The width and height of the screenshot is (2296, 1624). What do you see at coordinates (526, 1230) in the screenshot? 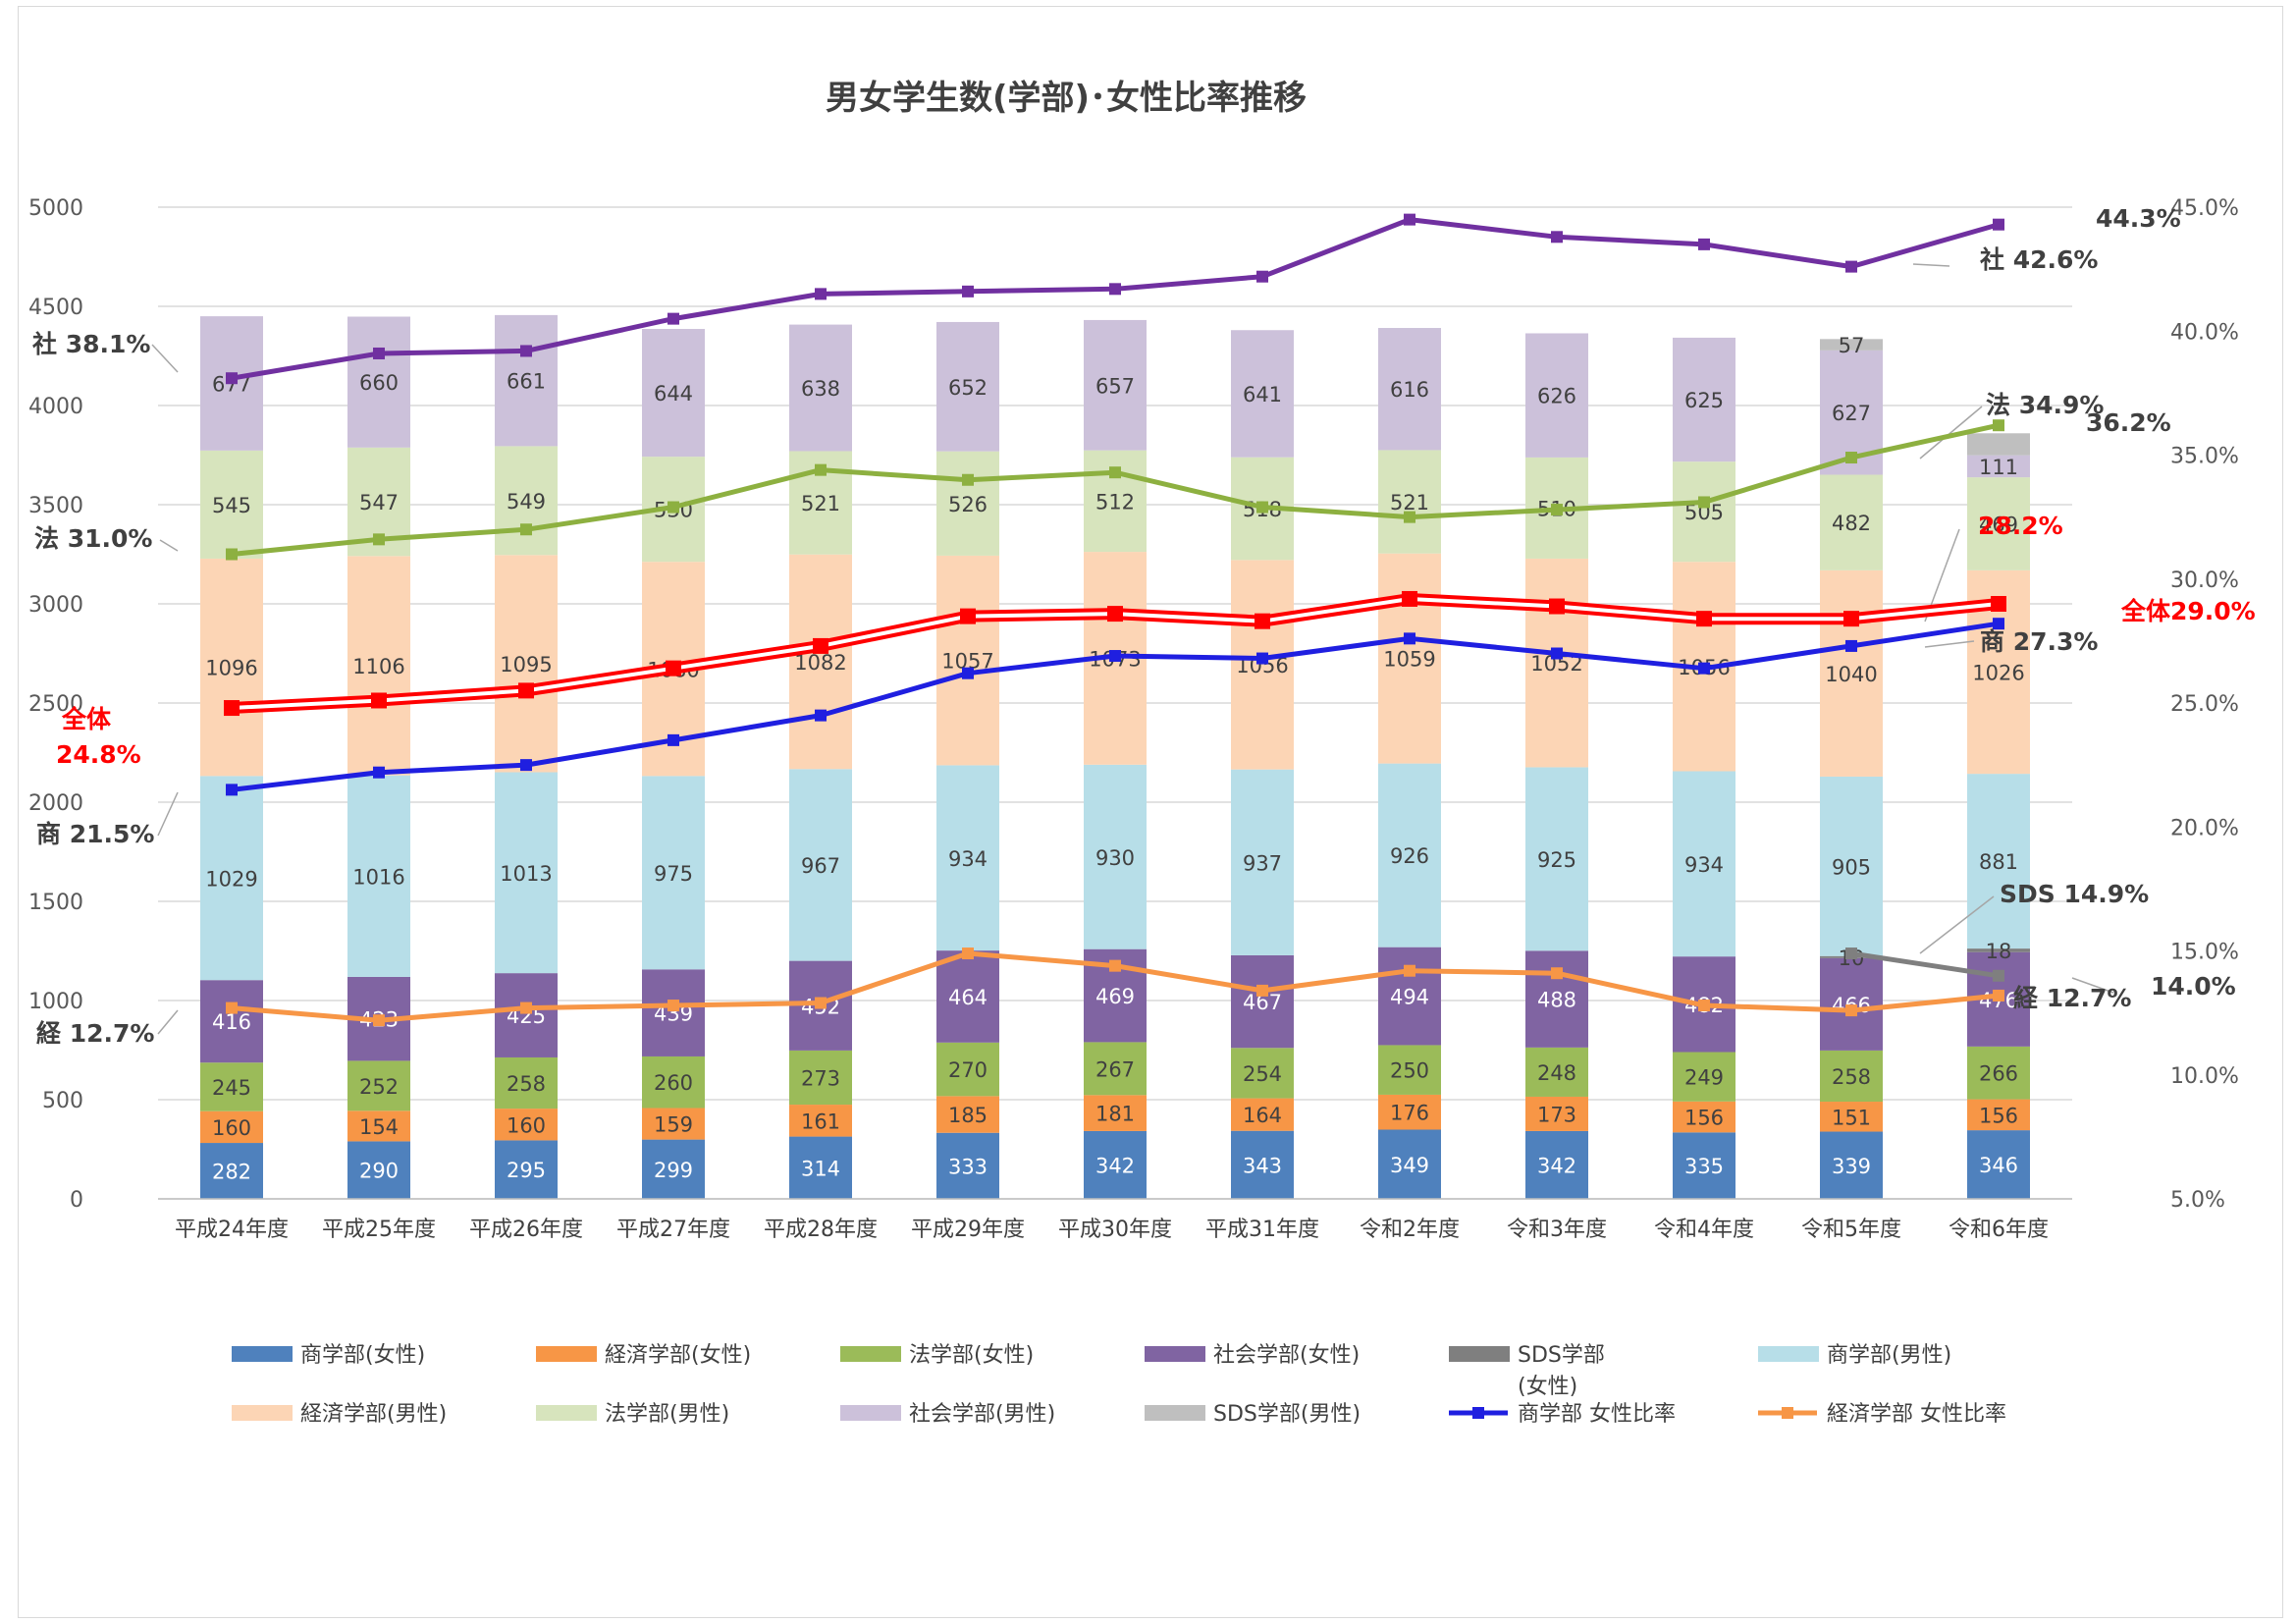
I see `x-tick-label: 平成26年度` at bounding box center [526, 1230].